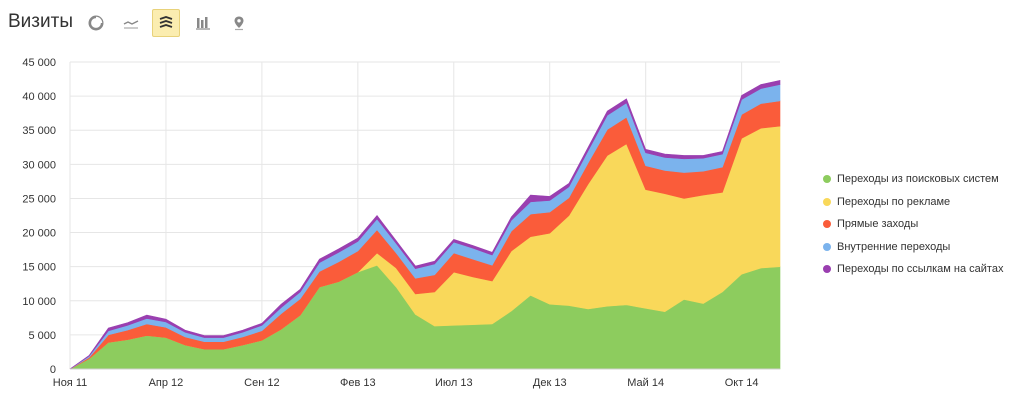 The width and height of the screenshot is (1024, 411). Describe the element at coordinates (358, 383) in the screenshot. I see `x-tick-label: Фев 13` at that location.